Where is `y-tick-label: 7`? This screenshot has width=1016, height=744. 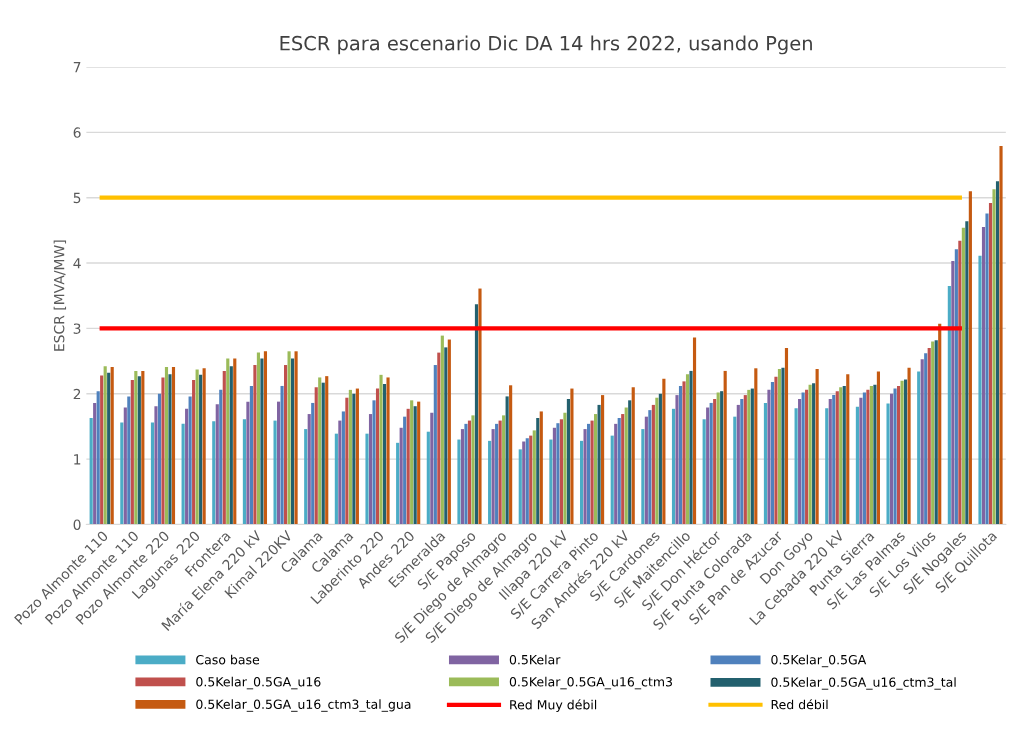 y-tick-label: 7 is located at coordinates (77, 67).